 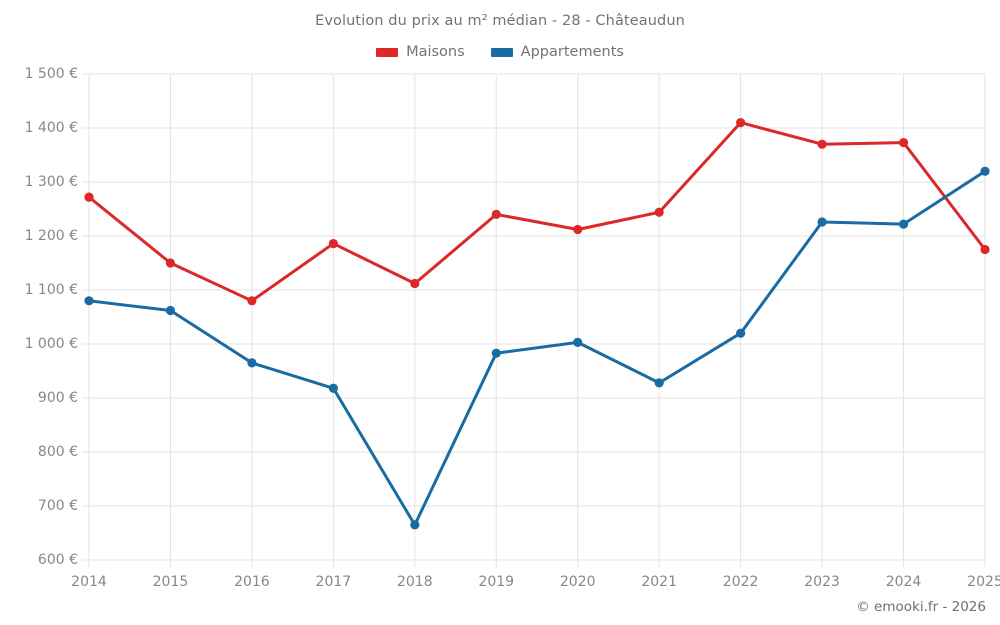 I want to click on x-axis-label: 2022, so click(x=740, y=582).